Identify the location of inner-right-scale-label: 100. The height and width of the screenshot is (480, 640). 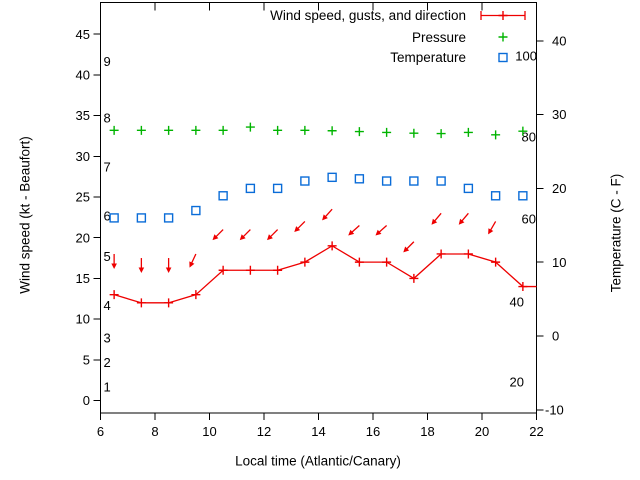
(526, 56).